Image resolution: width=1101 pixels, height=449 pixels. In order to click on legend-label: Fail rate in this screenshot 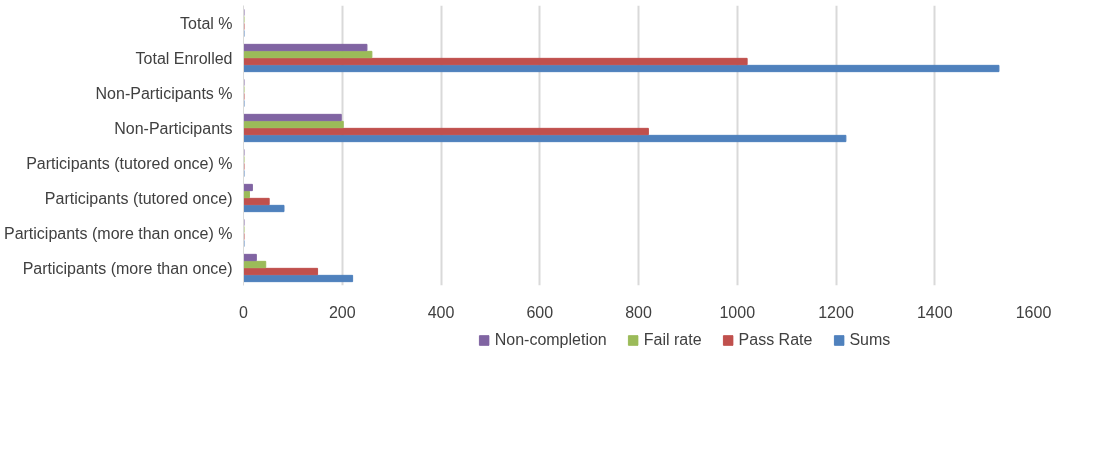, I will do `click(672, 340)`.